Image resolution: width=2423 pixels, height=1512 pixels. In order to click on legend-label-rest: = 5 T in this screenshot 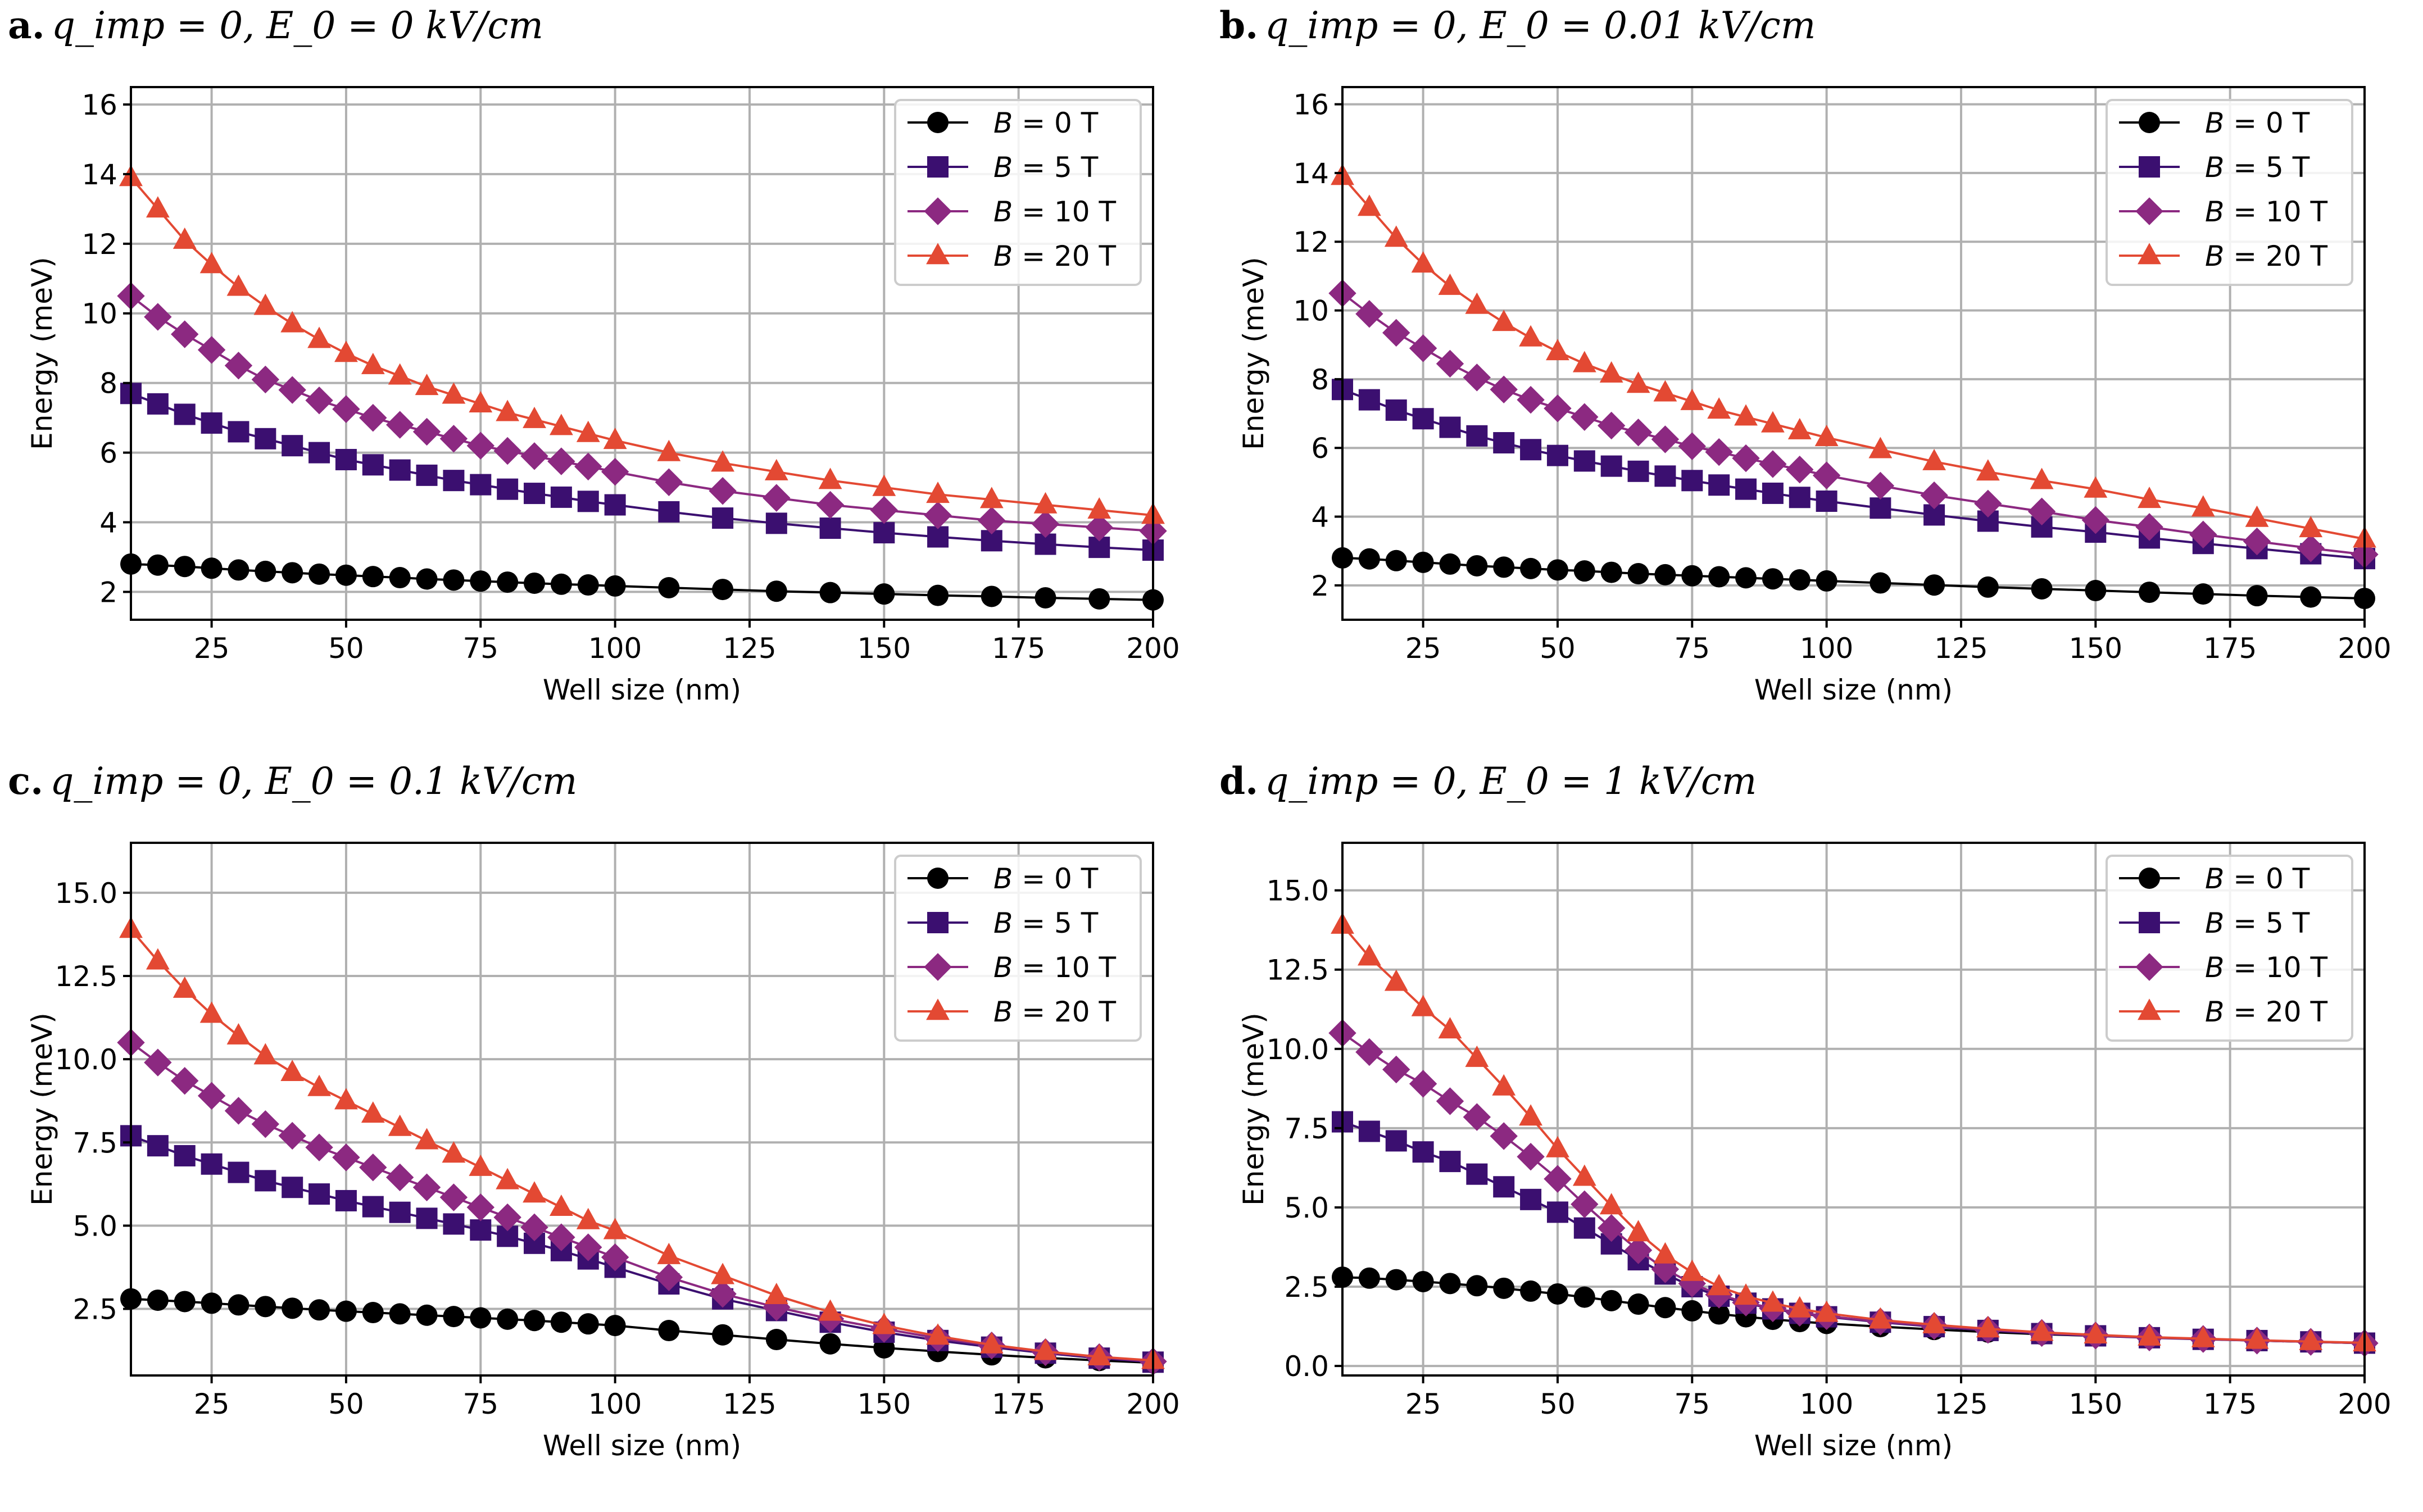, I will do `click(1055, 167)`.